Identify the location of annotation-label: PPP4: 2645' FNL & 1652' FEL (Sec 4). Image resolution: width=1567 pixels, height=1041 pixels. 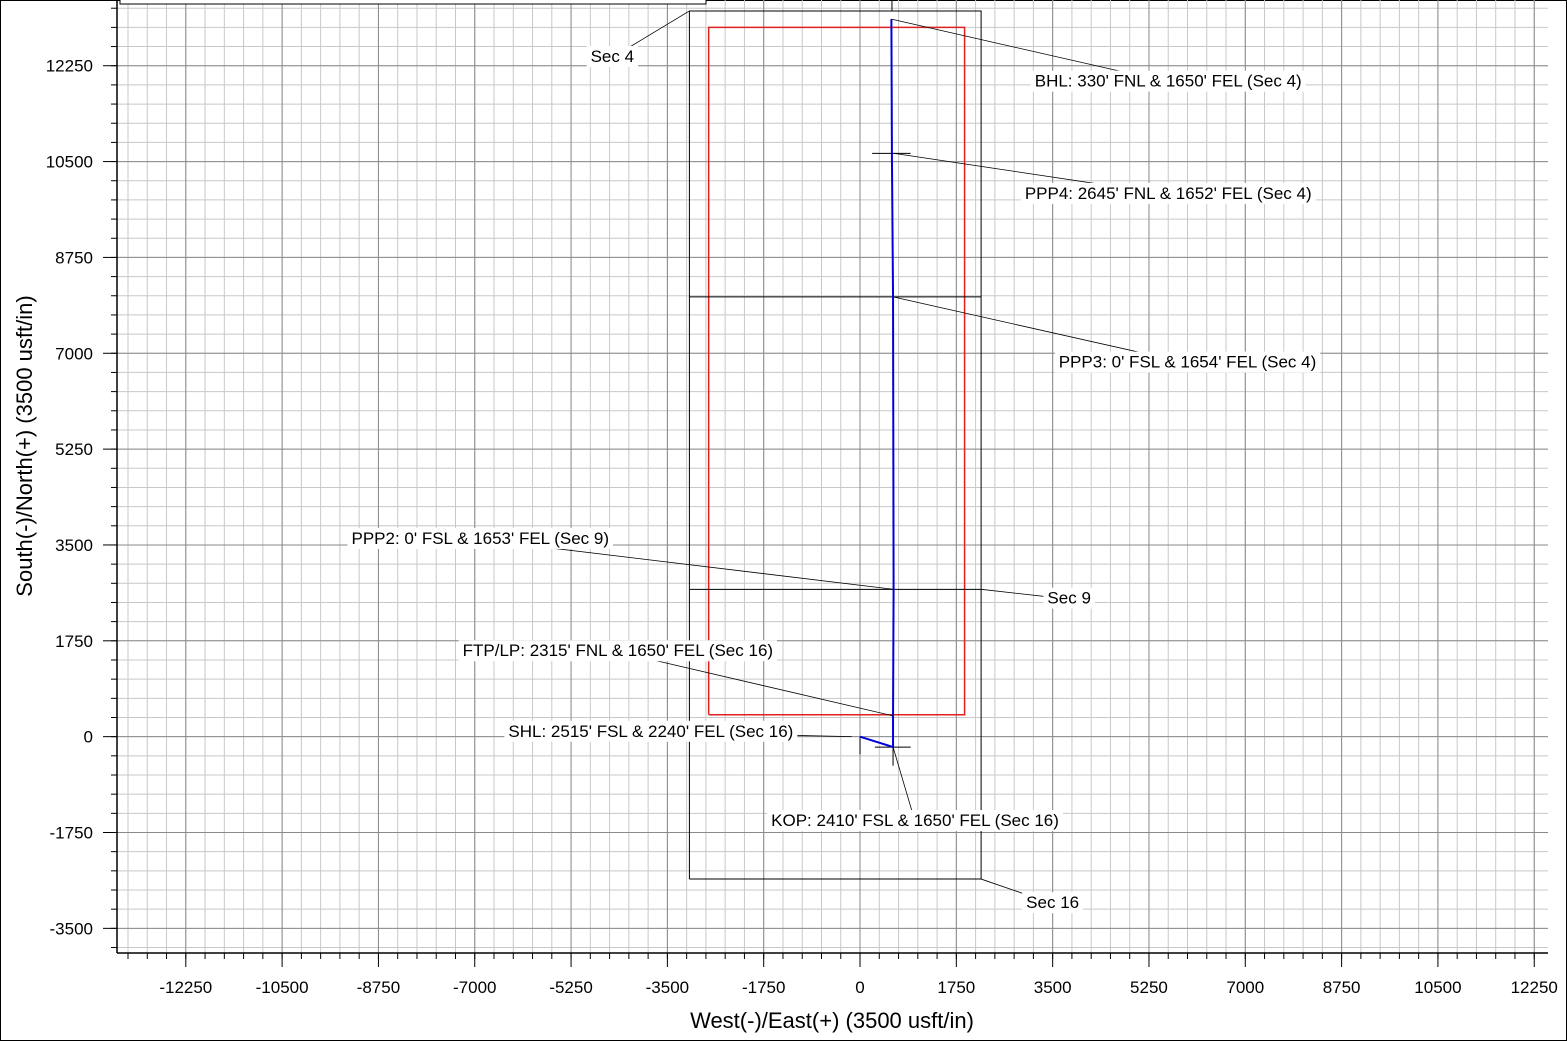
(1168, 193).